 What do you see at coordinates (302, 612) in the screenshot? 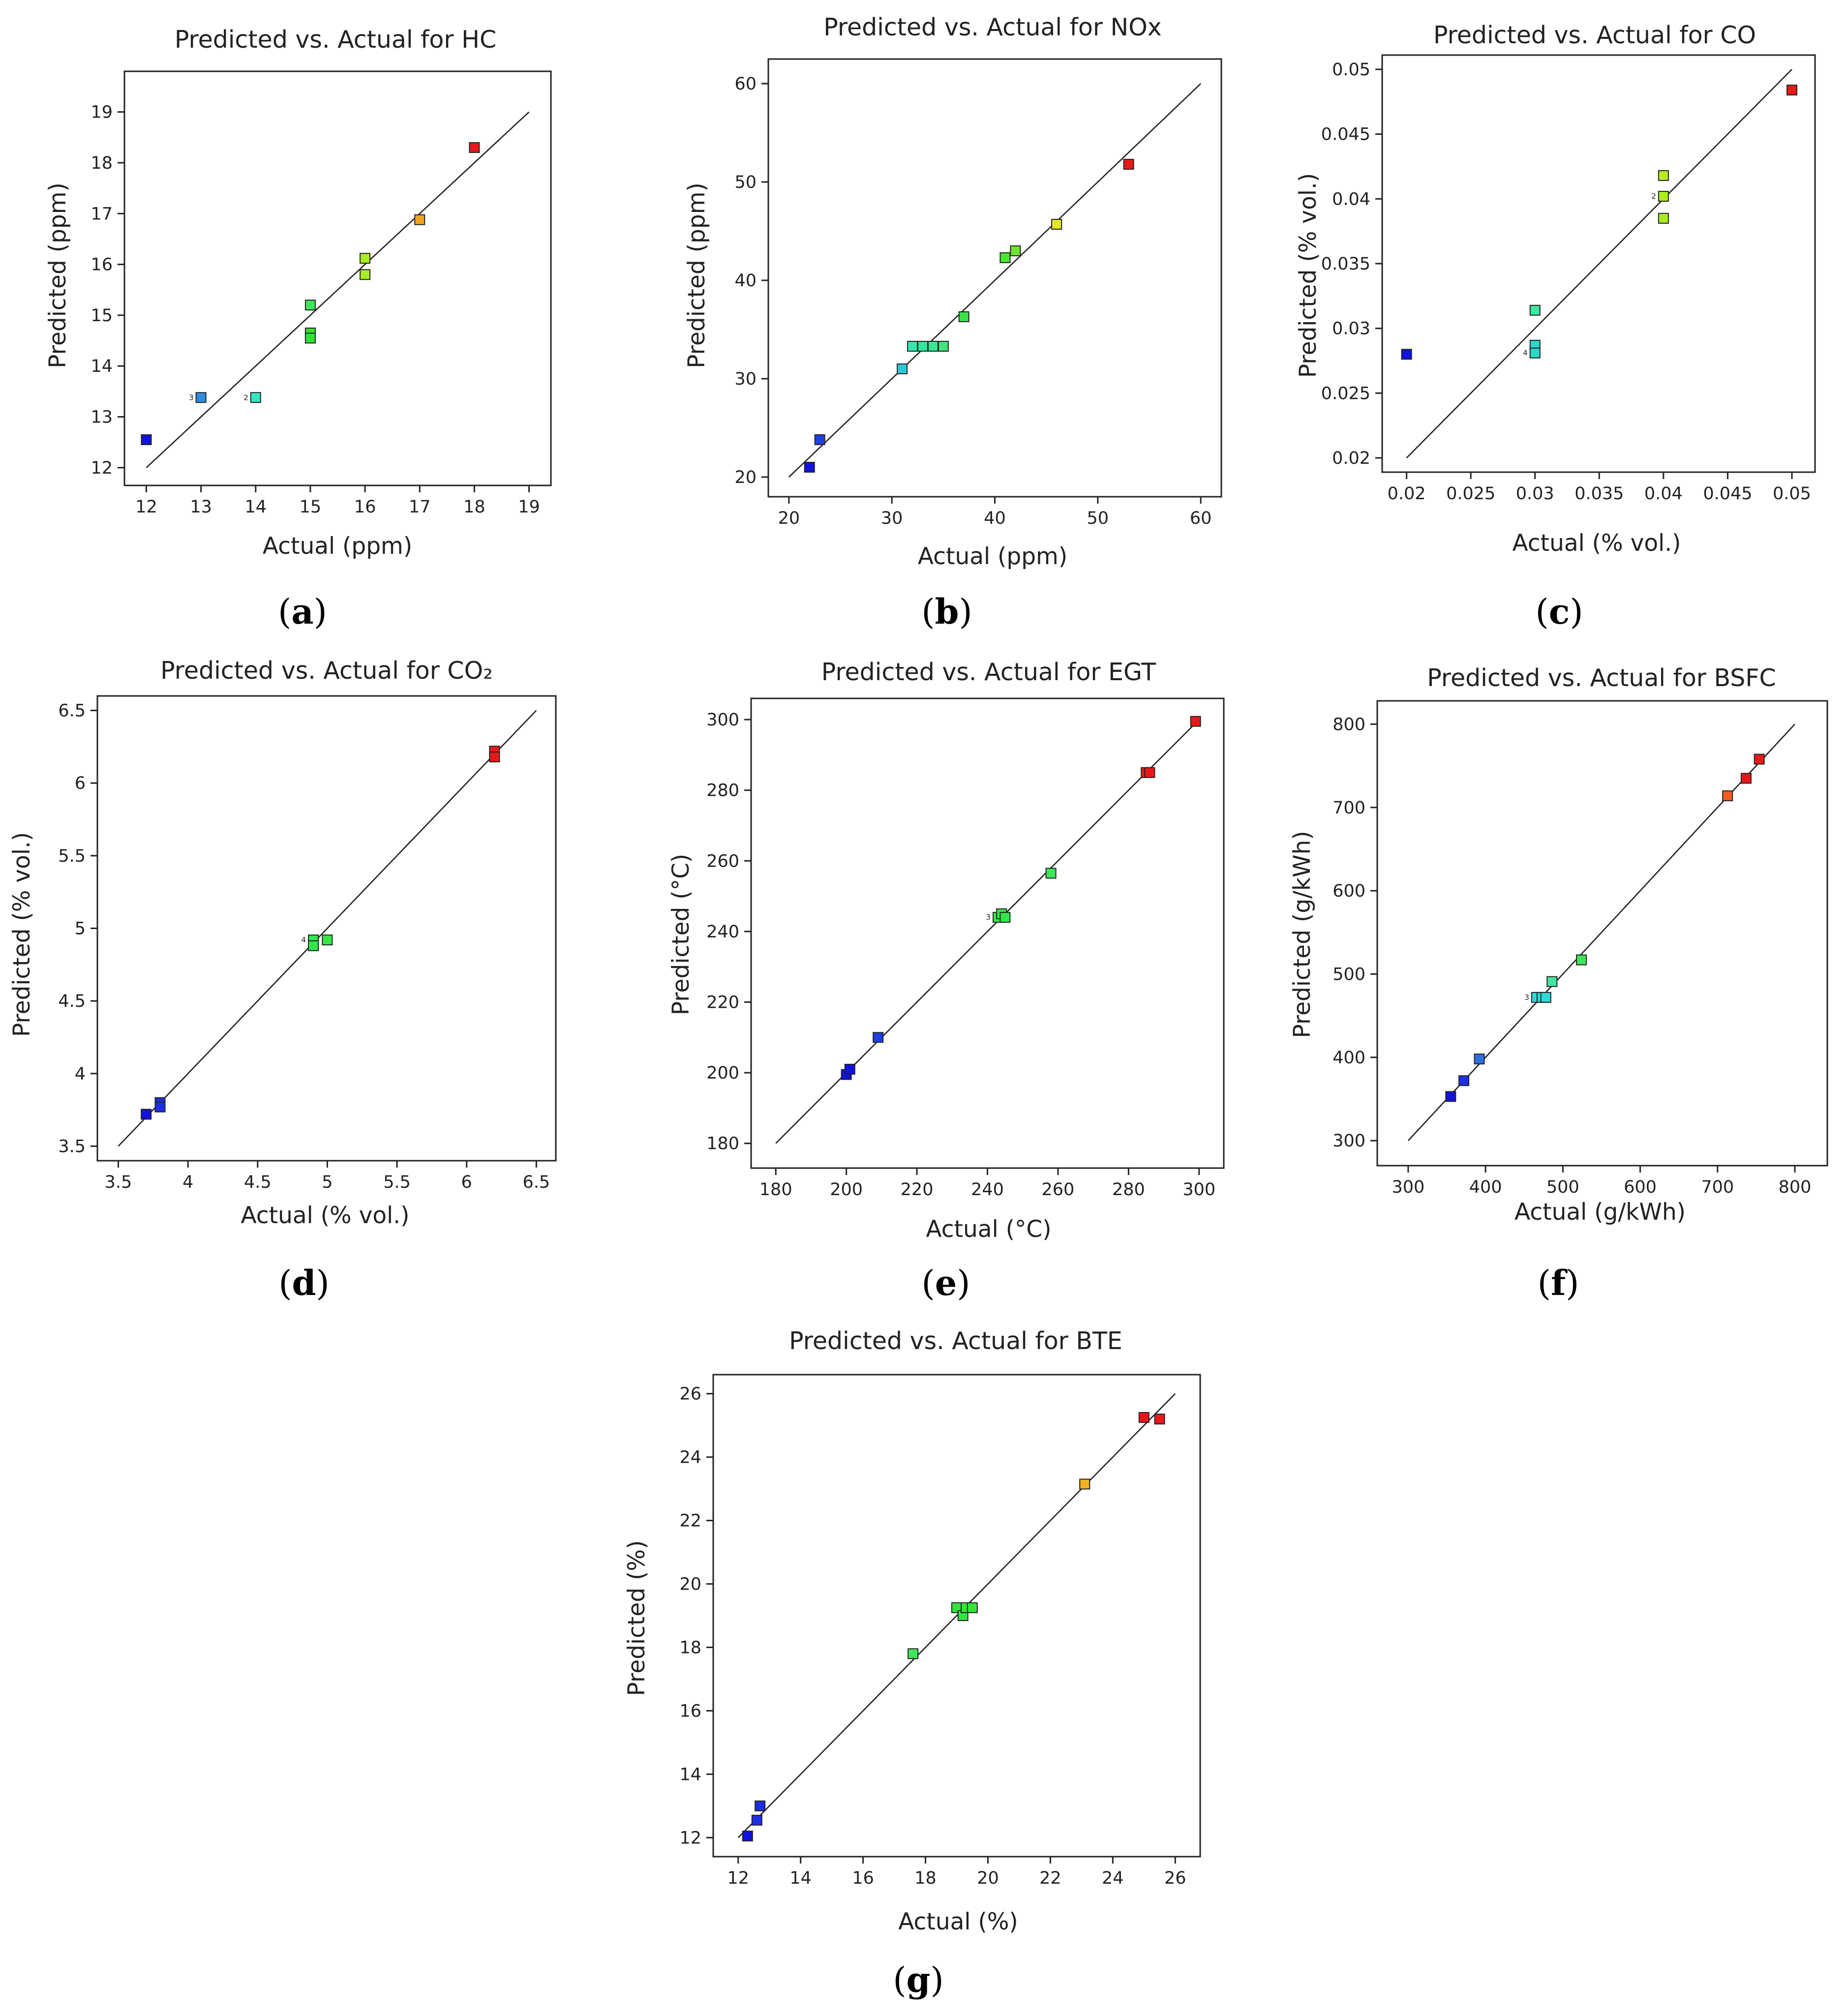
I see `panel-letter: (a)` at bounding box center [302, 612].